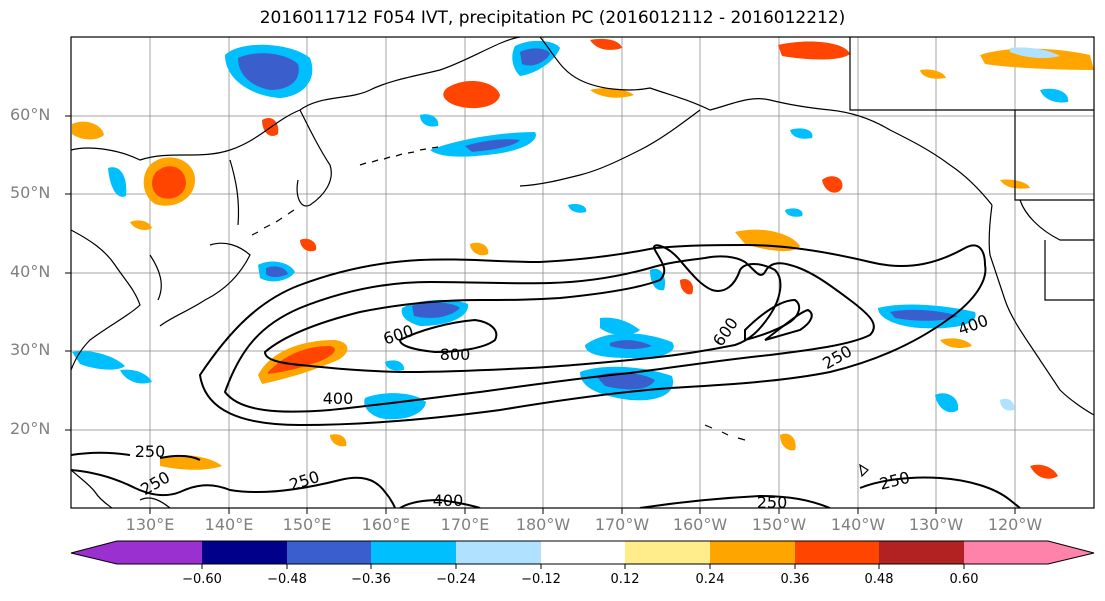  I want to click on colorbar-extend-high, so click(1071, 552).